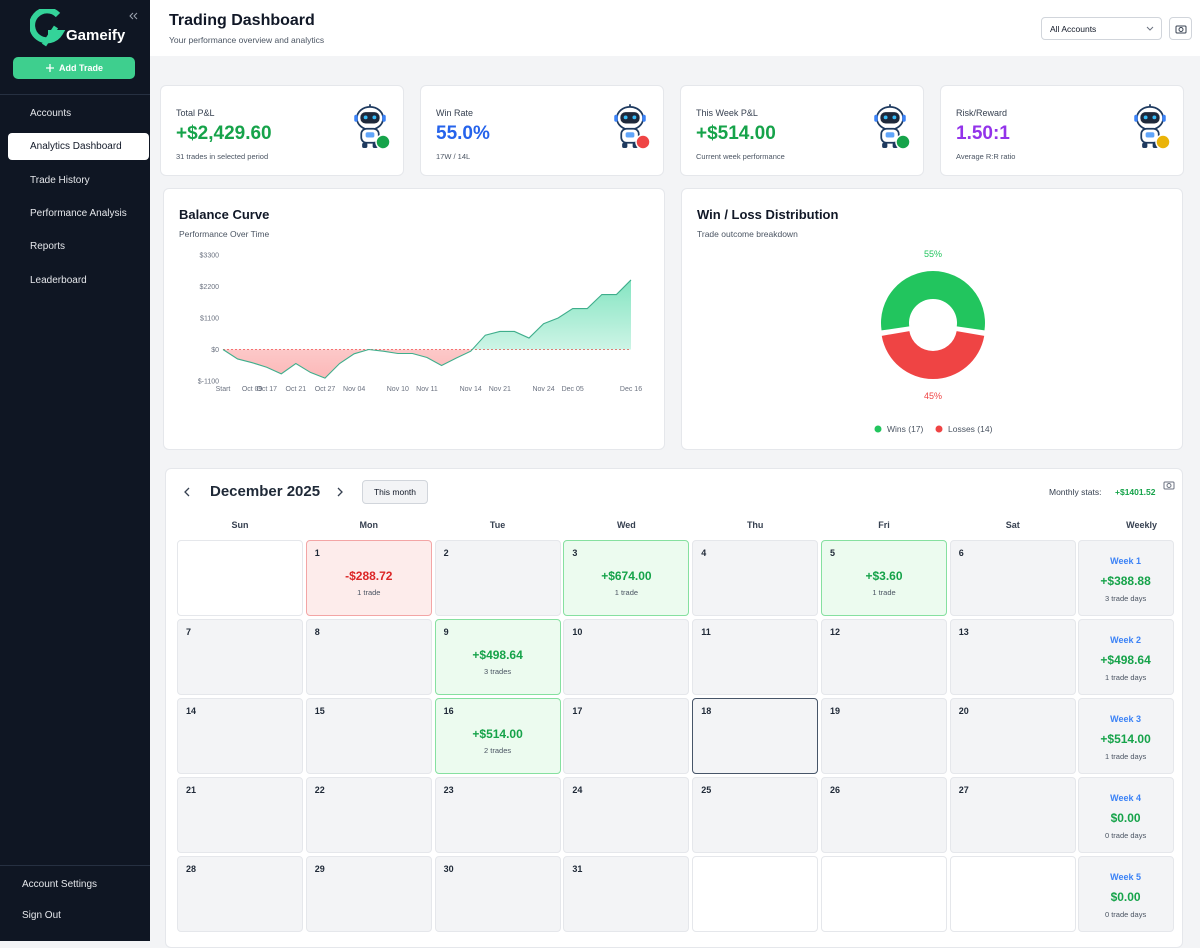  Describe the element at coordinates (1125, 677) in the screenshot. I see `week-trades: 1 trade days` at that location.